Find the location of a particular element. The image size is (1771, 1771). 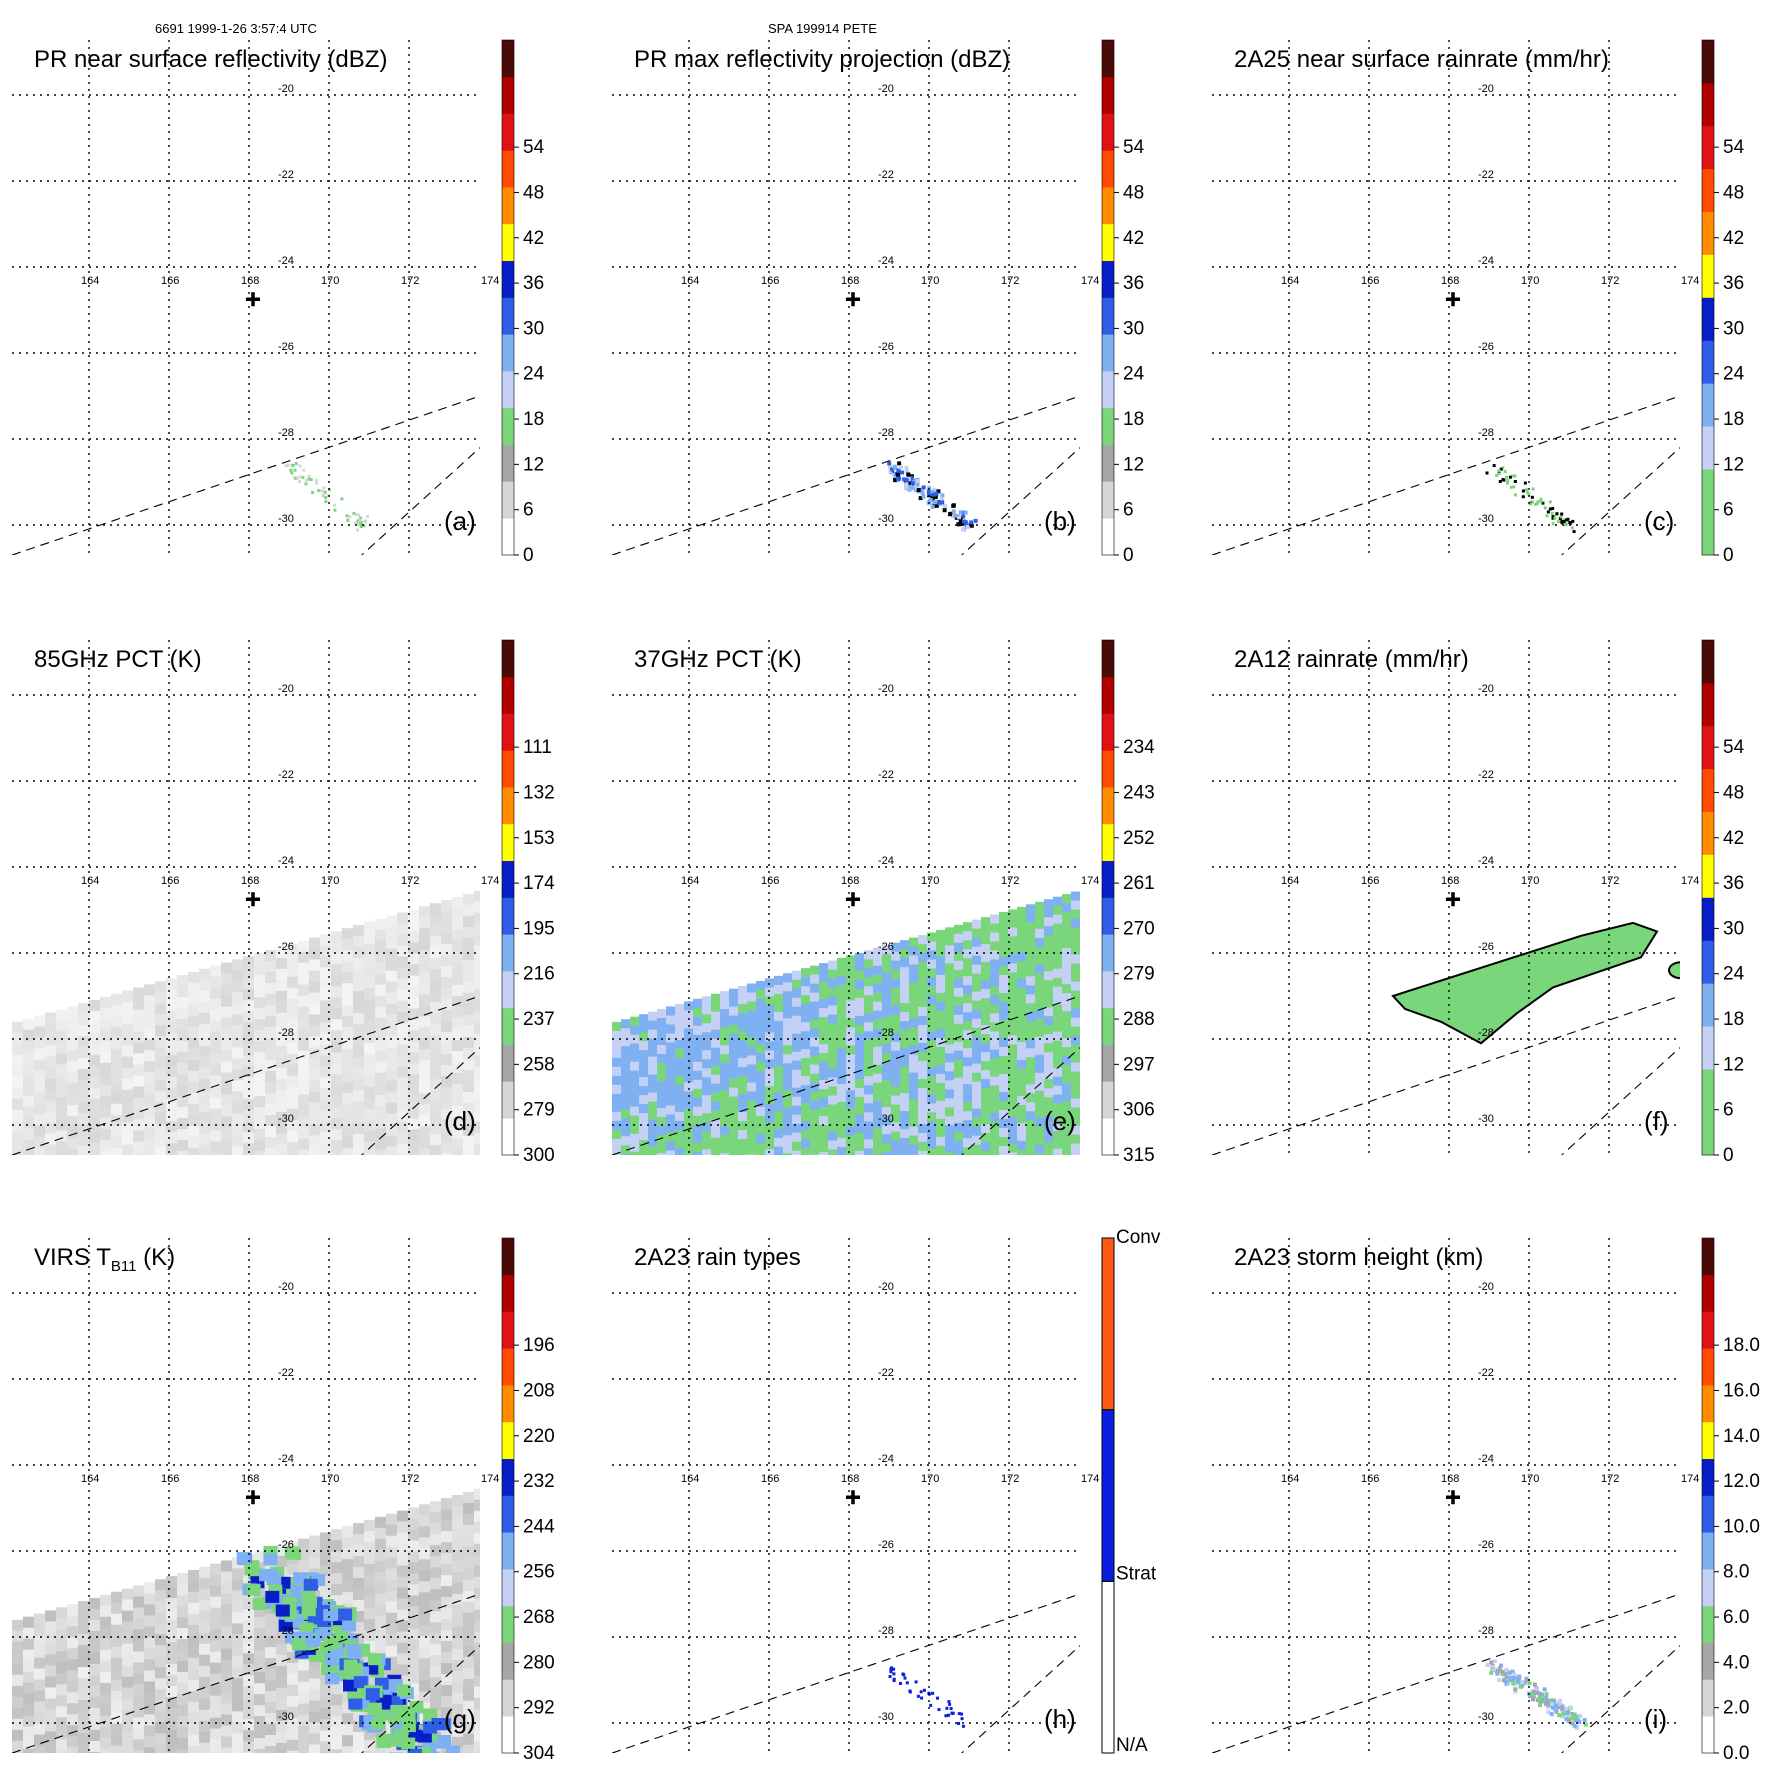

lat-tick-f: -22 is located at coordinates (1486, 775).